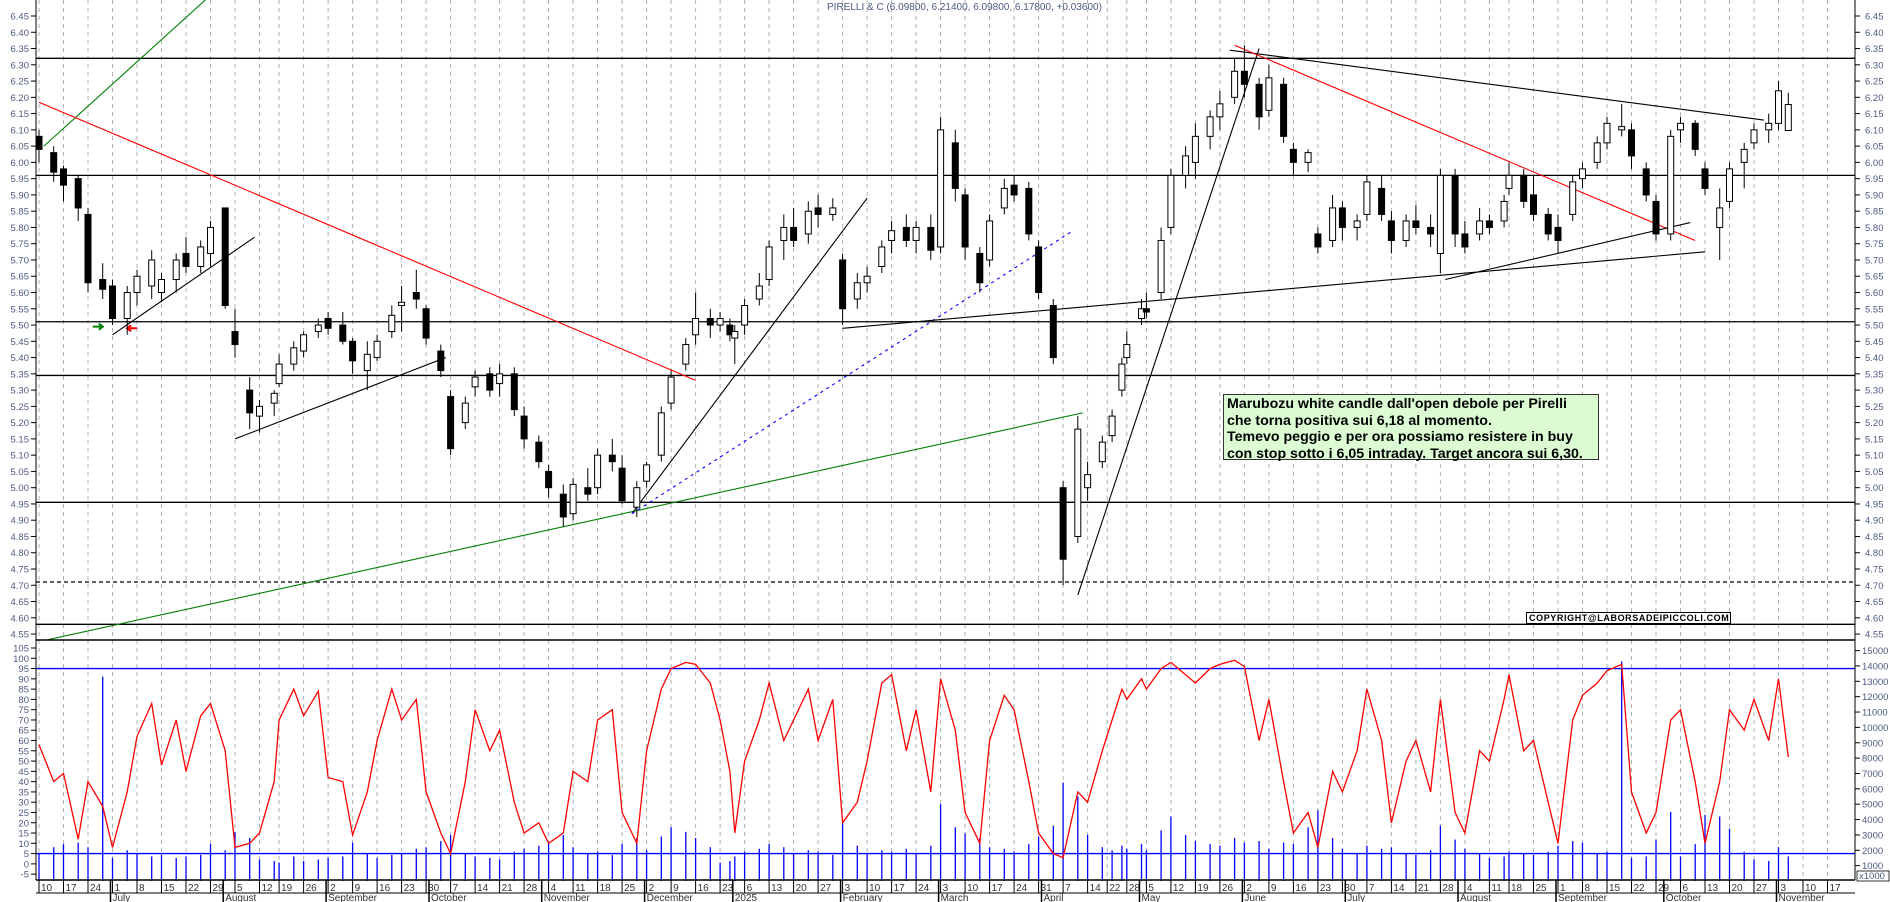 This screenshot has height=902, width=1890. Describe the element at coordinates (1255, 897) in the screenshot. I see `month-label: June` at that location.